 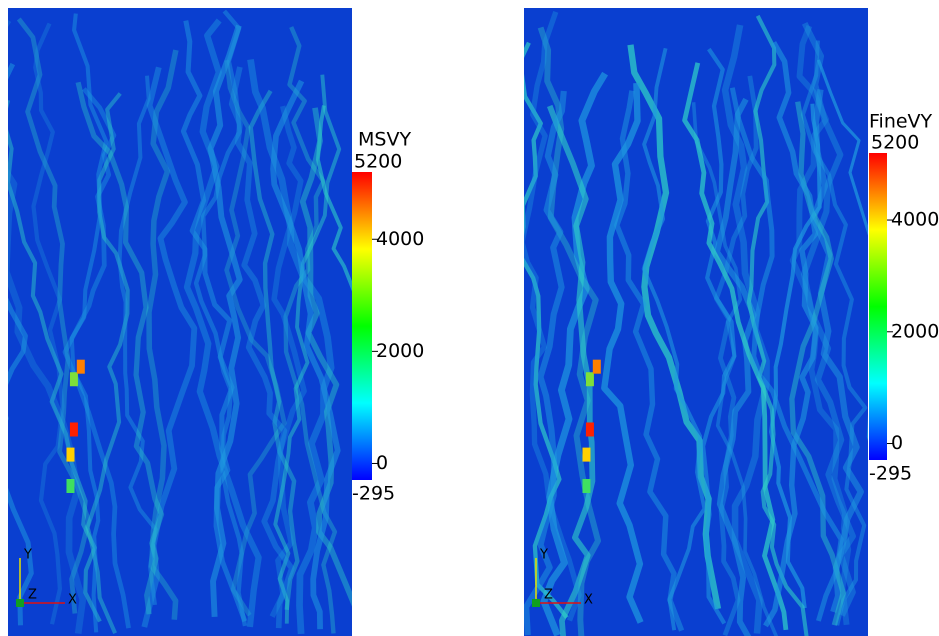 I want to click on colorbar-title: MSVY, so click(x=384, y=140).